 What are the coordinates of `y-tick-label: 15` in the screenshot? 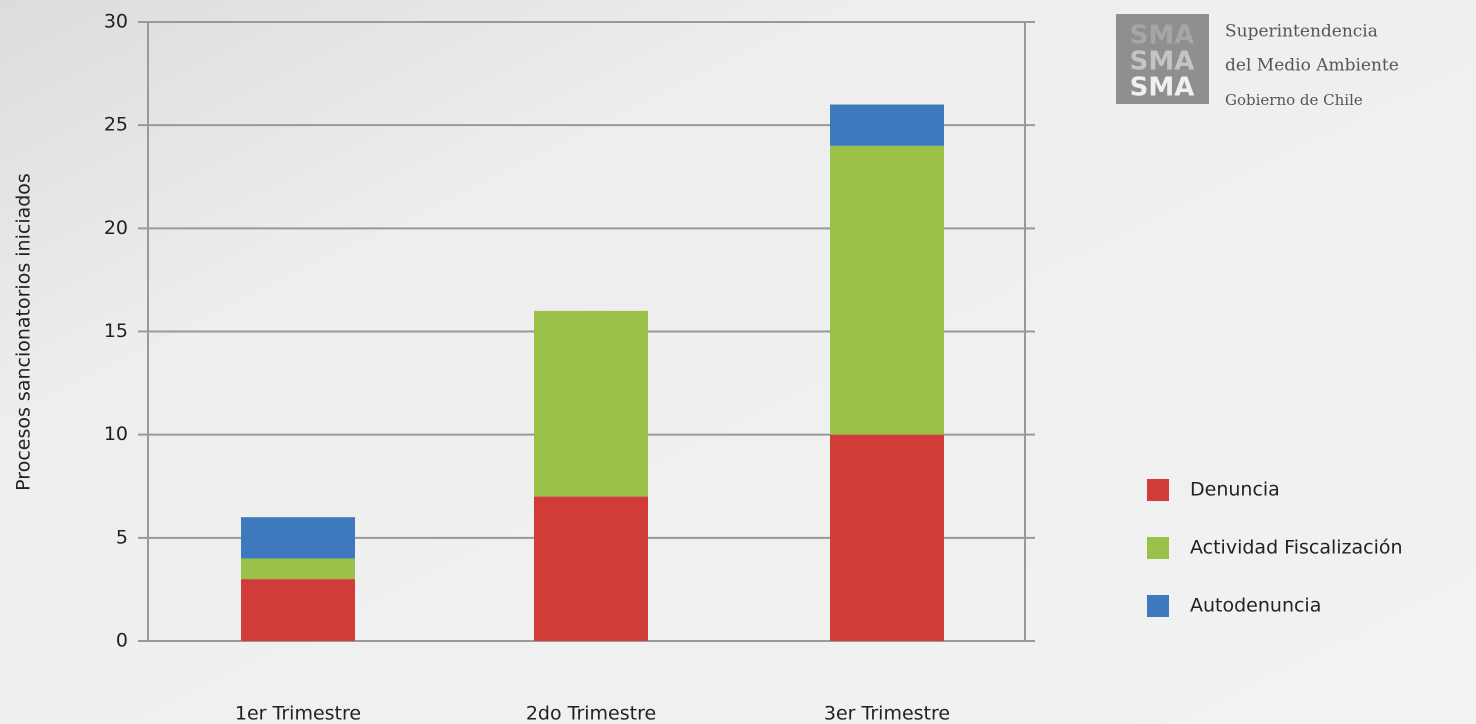 It's located at (116, 331).